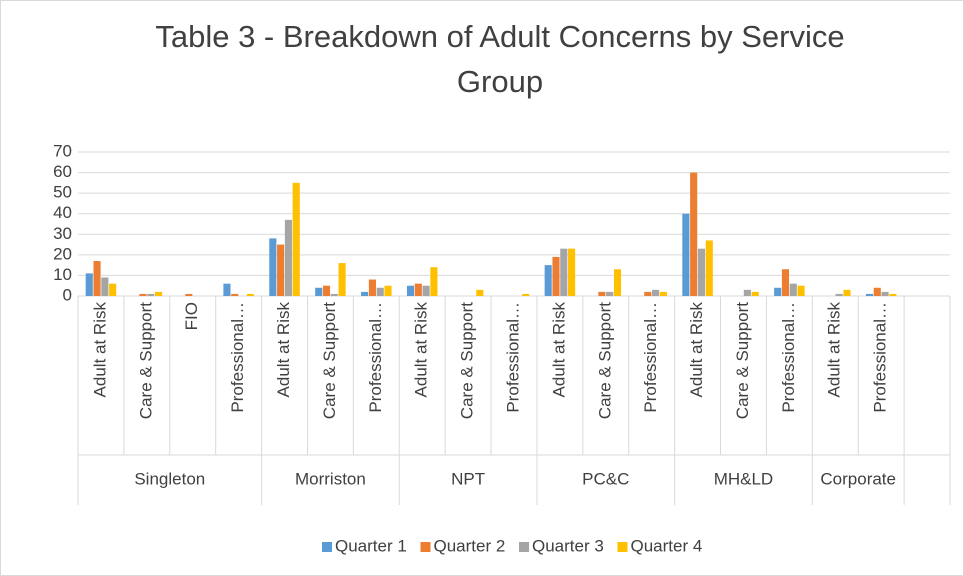 This screenshot has height=576, width=964. Describe the element at coordinates (62, 274) in the screenshot. I see `y-tick-label: 10` at that location.